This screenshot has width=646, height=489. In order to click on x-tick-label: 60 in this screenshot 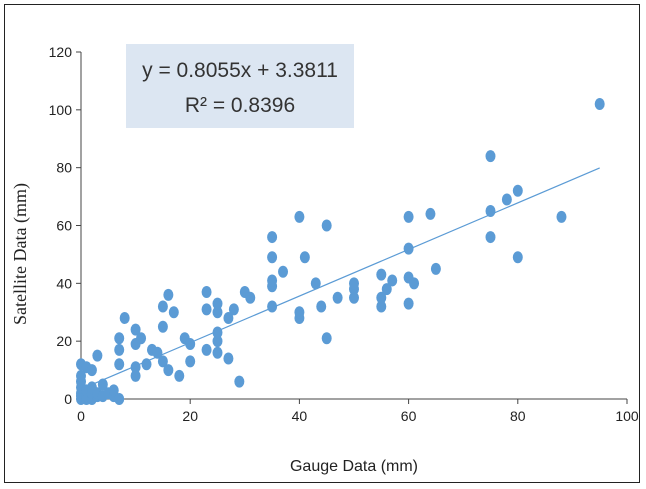, I will do `click(409, 416)`.